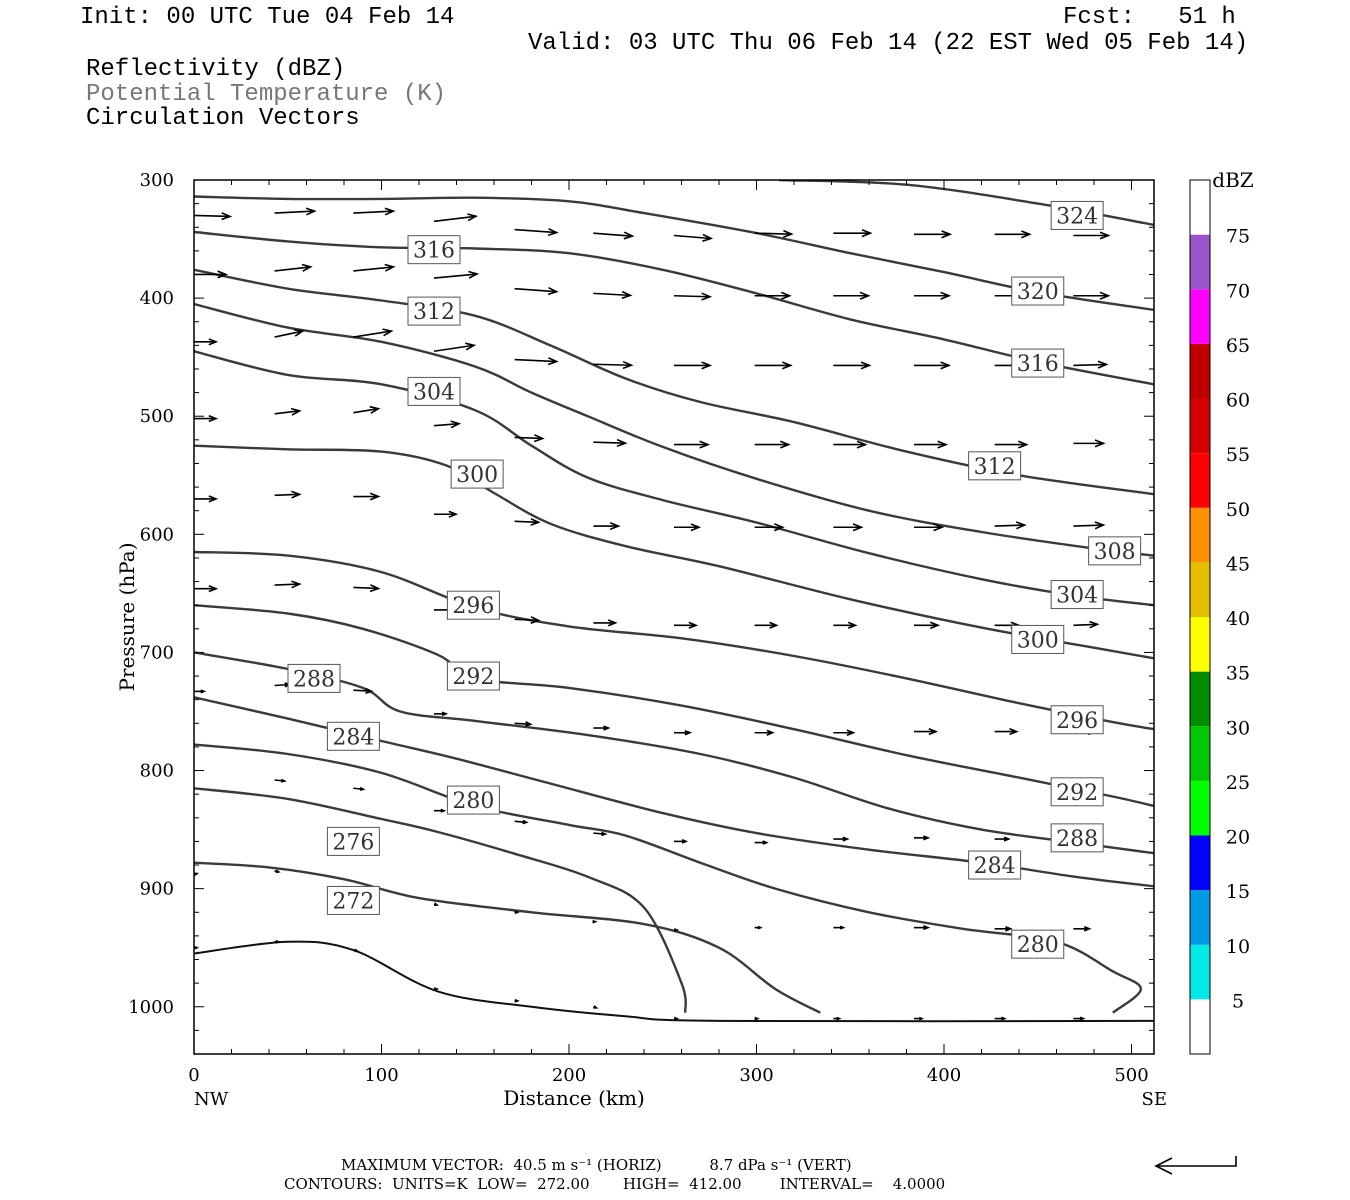 Image resolution: width=1350 pixels, height=1200 pixels. I want to click on contour-label: 300, so click(477, 474).